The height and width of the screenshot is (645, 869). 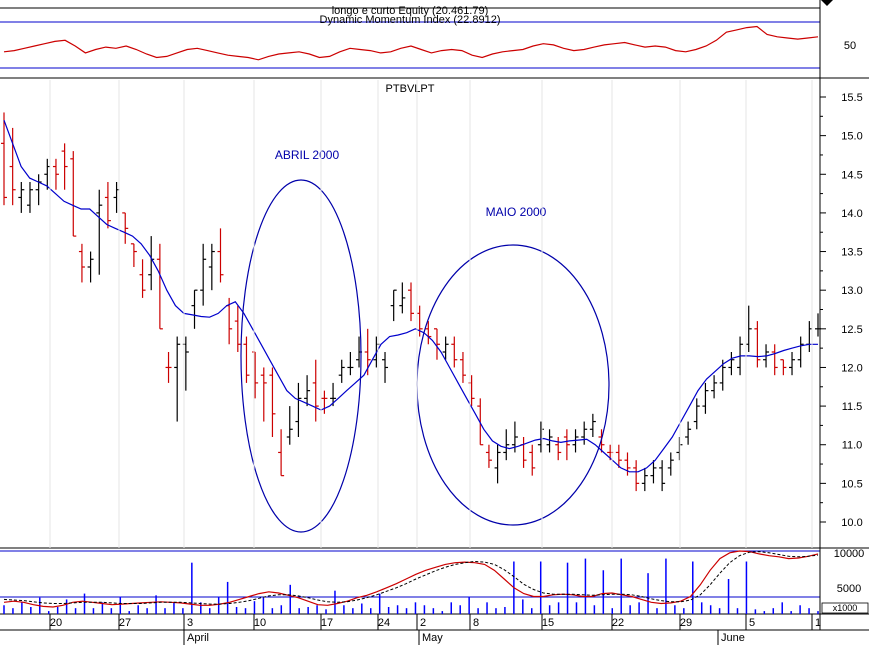 What do you see at coordinates (327, 623) in the screenshot?
I see `day-label: 17` at bounding box center [327, 623].